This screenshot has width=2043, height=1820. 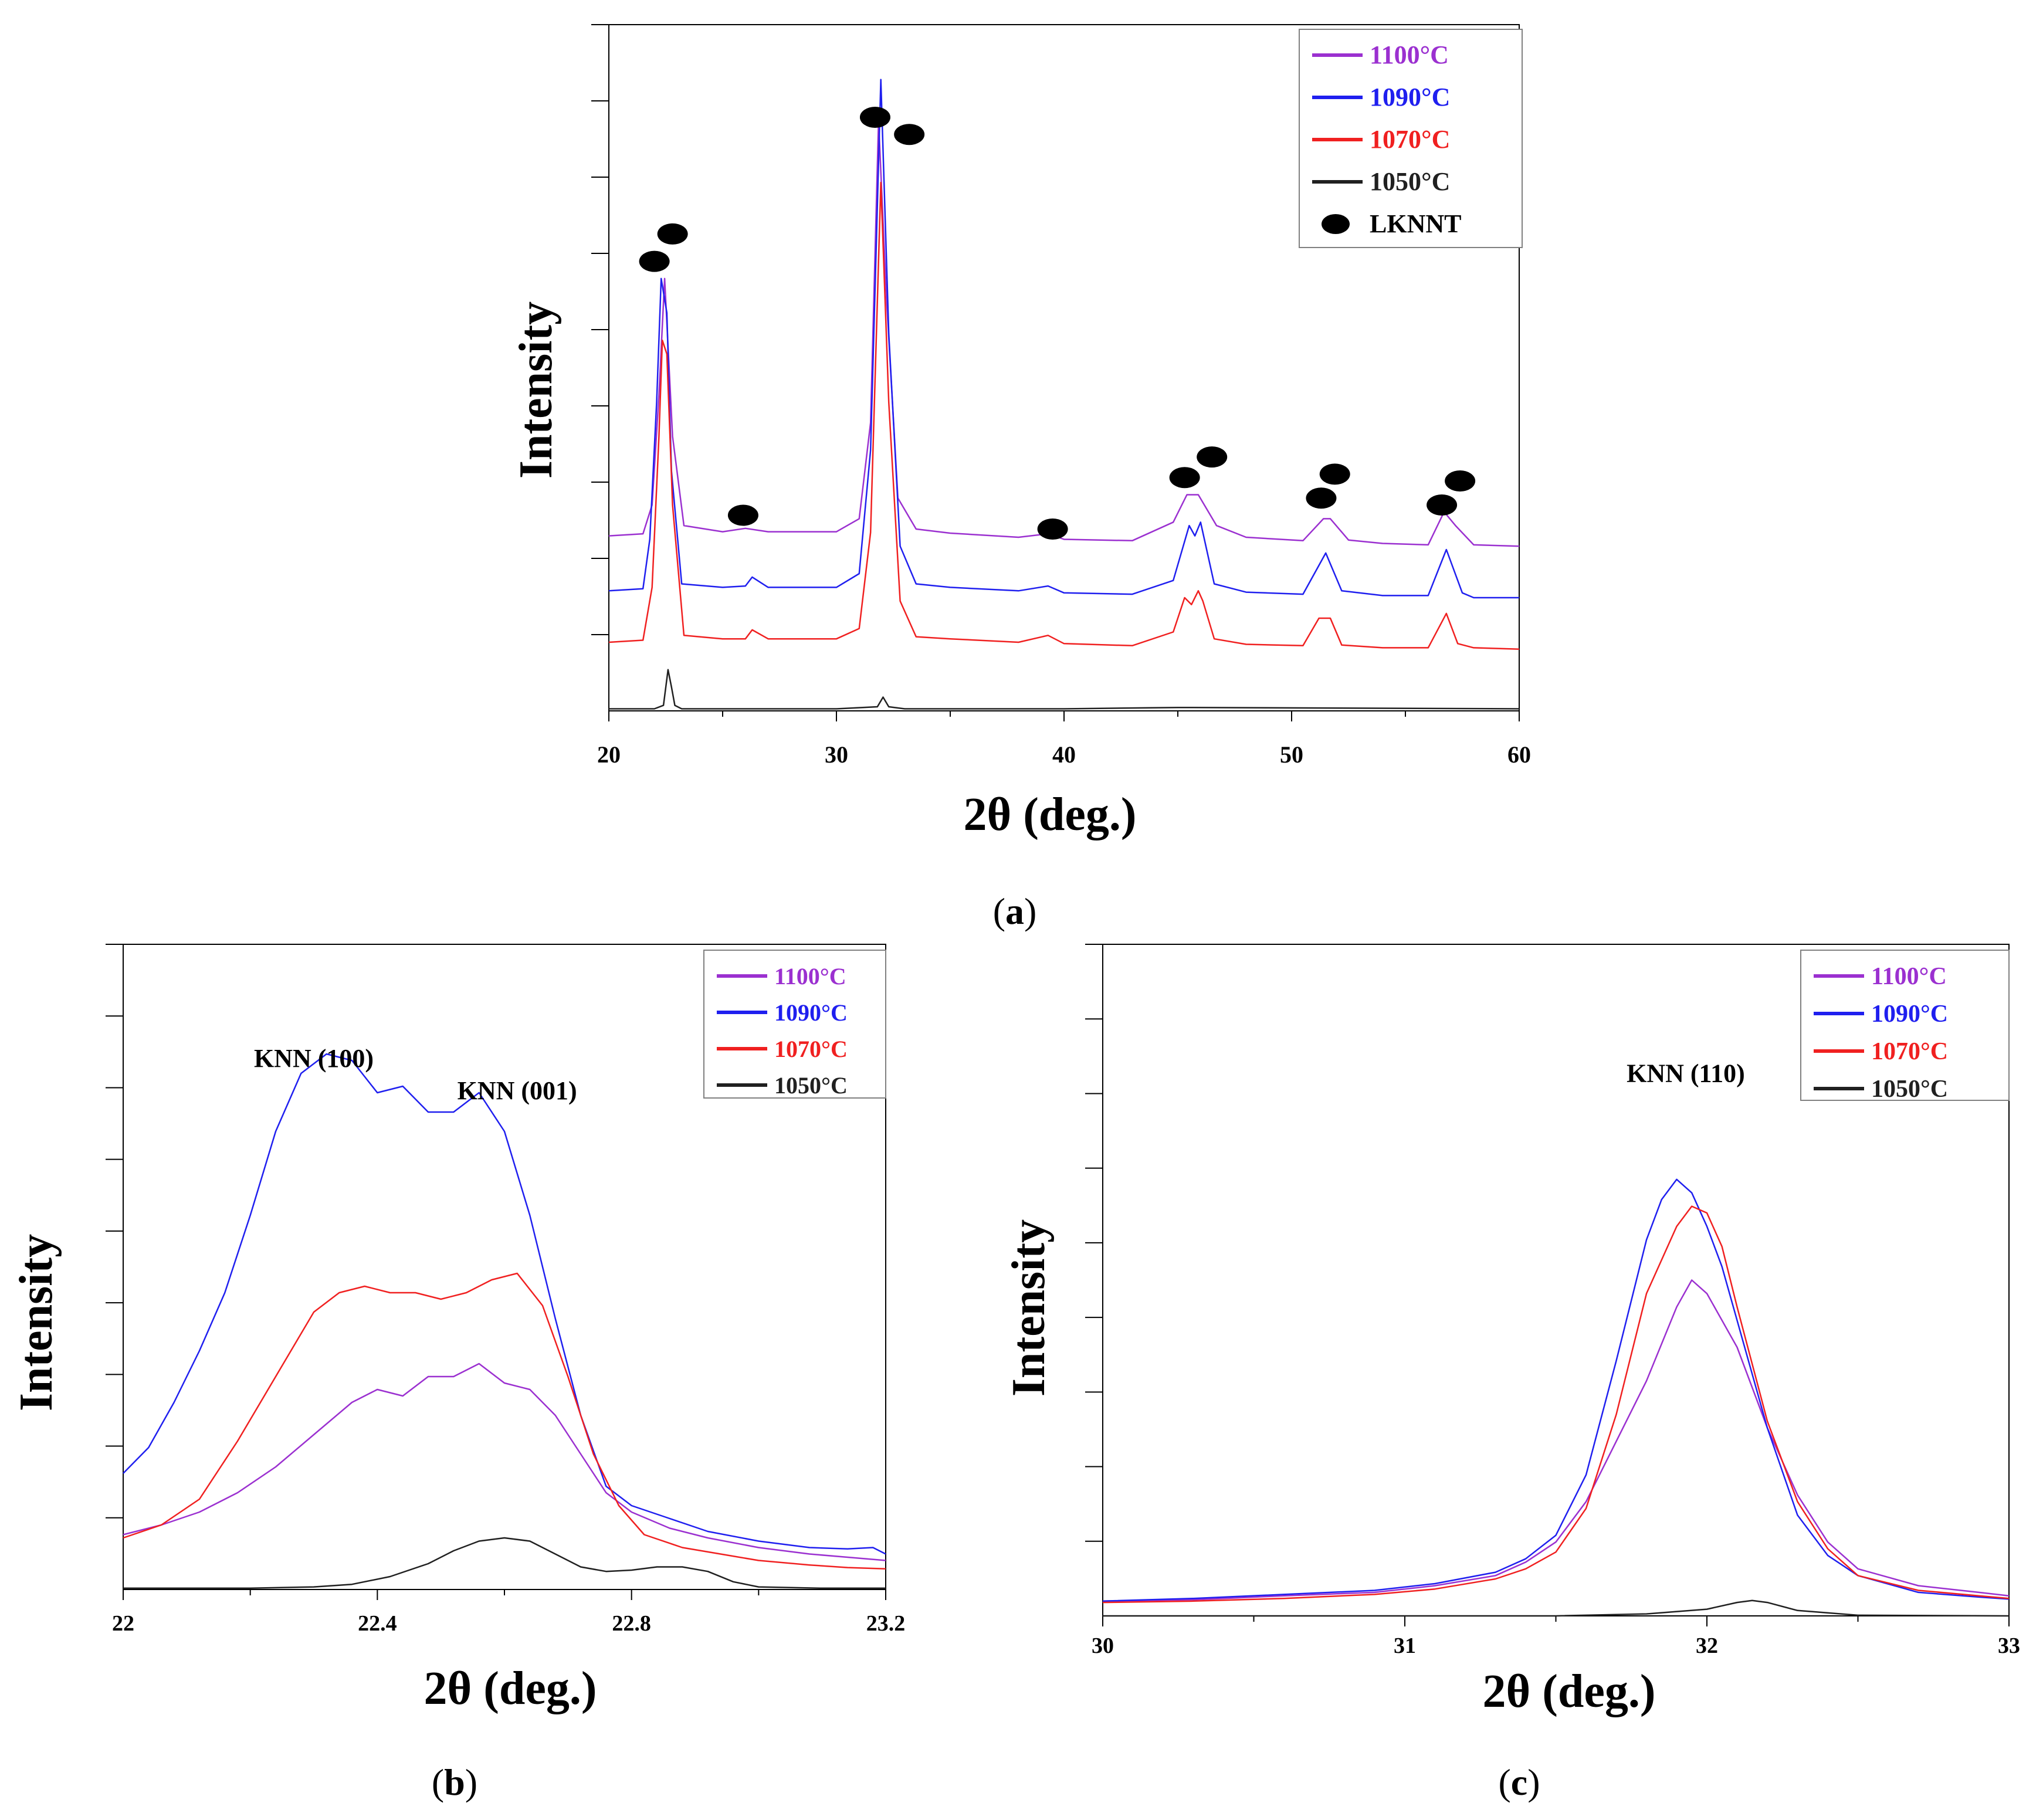 I want to click on x-tick-label: 40, so click(x=1064, y=754).